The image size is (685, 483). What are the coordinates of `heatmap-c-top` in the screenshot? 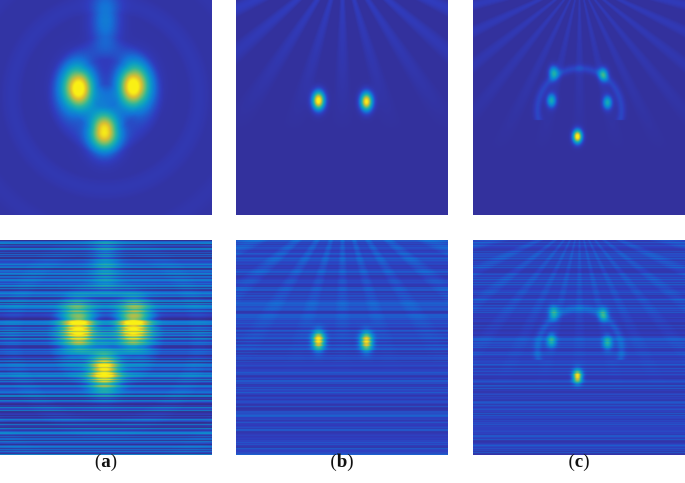 It's located at (579, 107).